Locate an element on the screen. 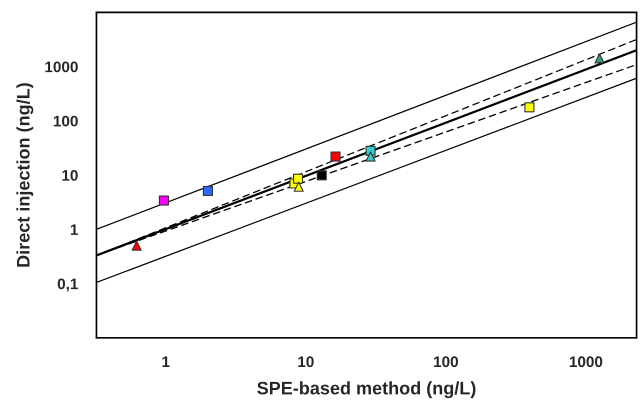 The image size is (643, 412). x-tick-label: 100 is located at coordinates (446, 362).